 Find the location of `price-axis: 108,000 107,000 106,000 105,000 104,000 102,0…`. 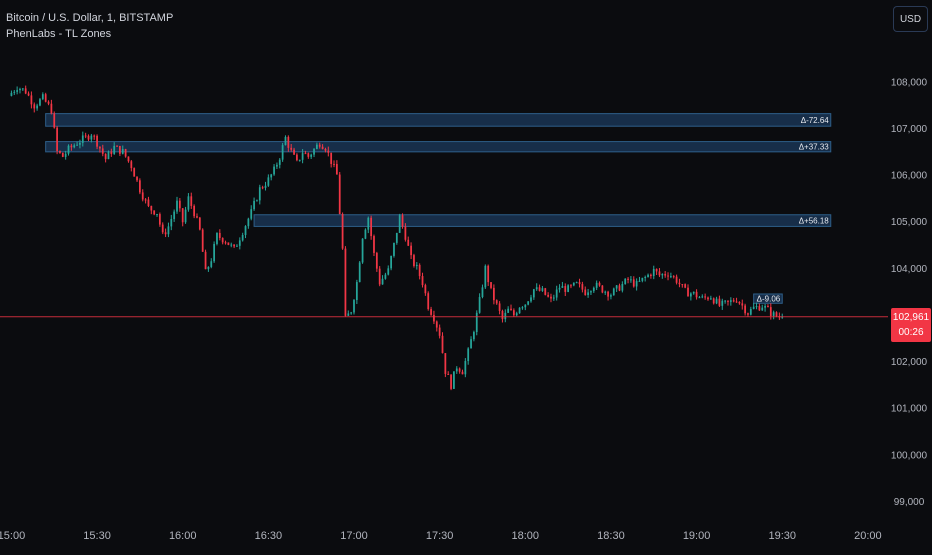

price-axis: 108,000 107,000 106,000 105,000 104,000 102,0… is located at coordinates (909, 292).